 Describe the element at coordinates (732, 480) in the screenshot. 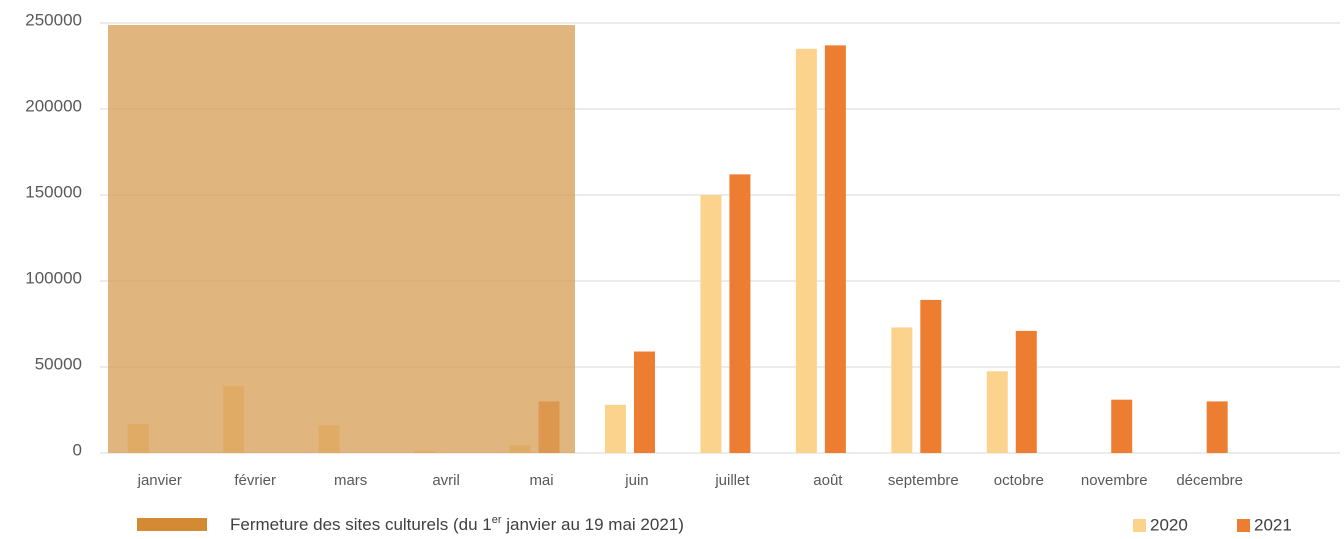

I see `x-tick-label: juillet` at that location.